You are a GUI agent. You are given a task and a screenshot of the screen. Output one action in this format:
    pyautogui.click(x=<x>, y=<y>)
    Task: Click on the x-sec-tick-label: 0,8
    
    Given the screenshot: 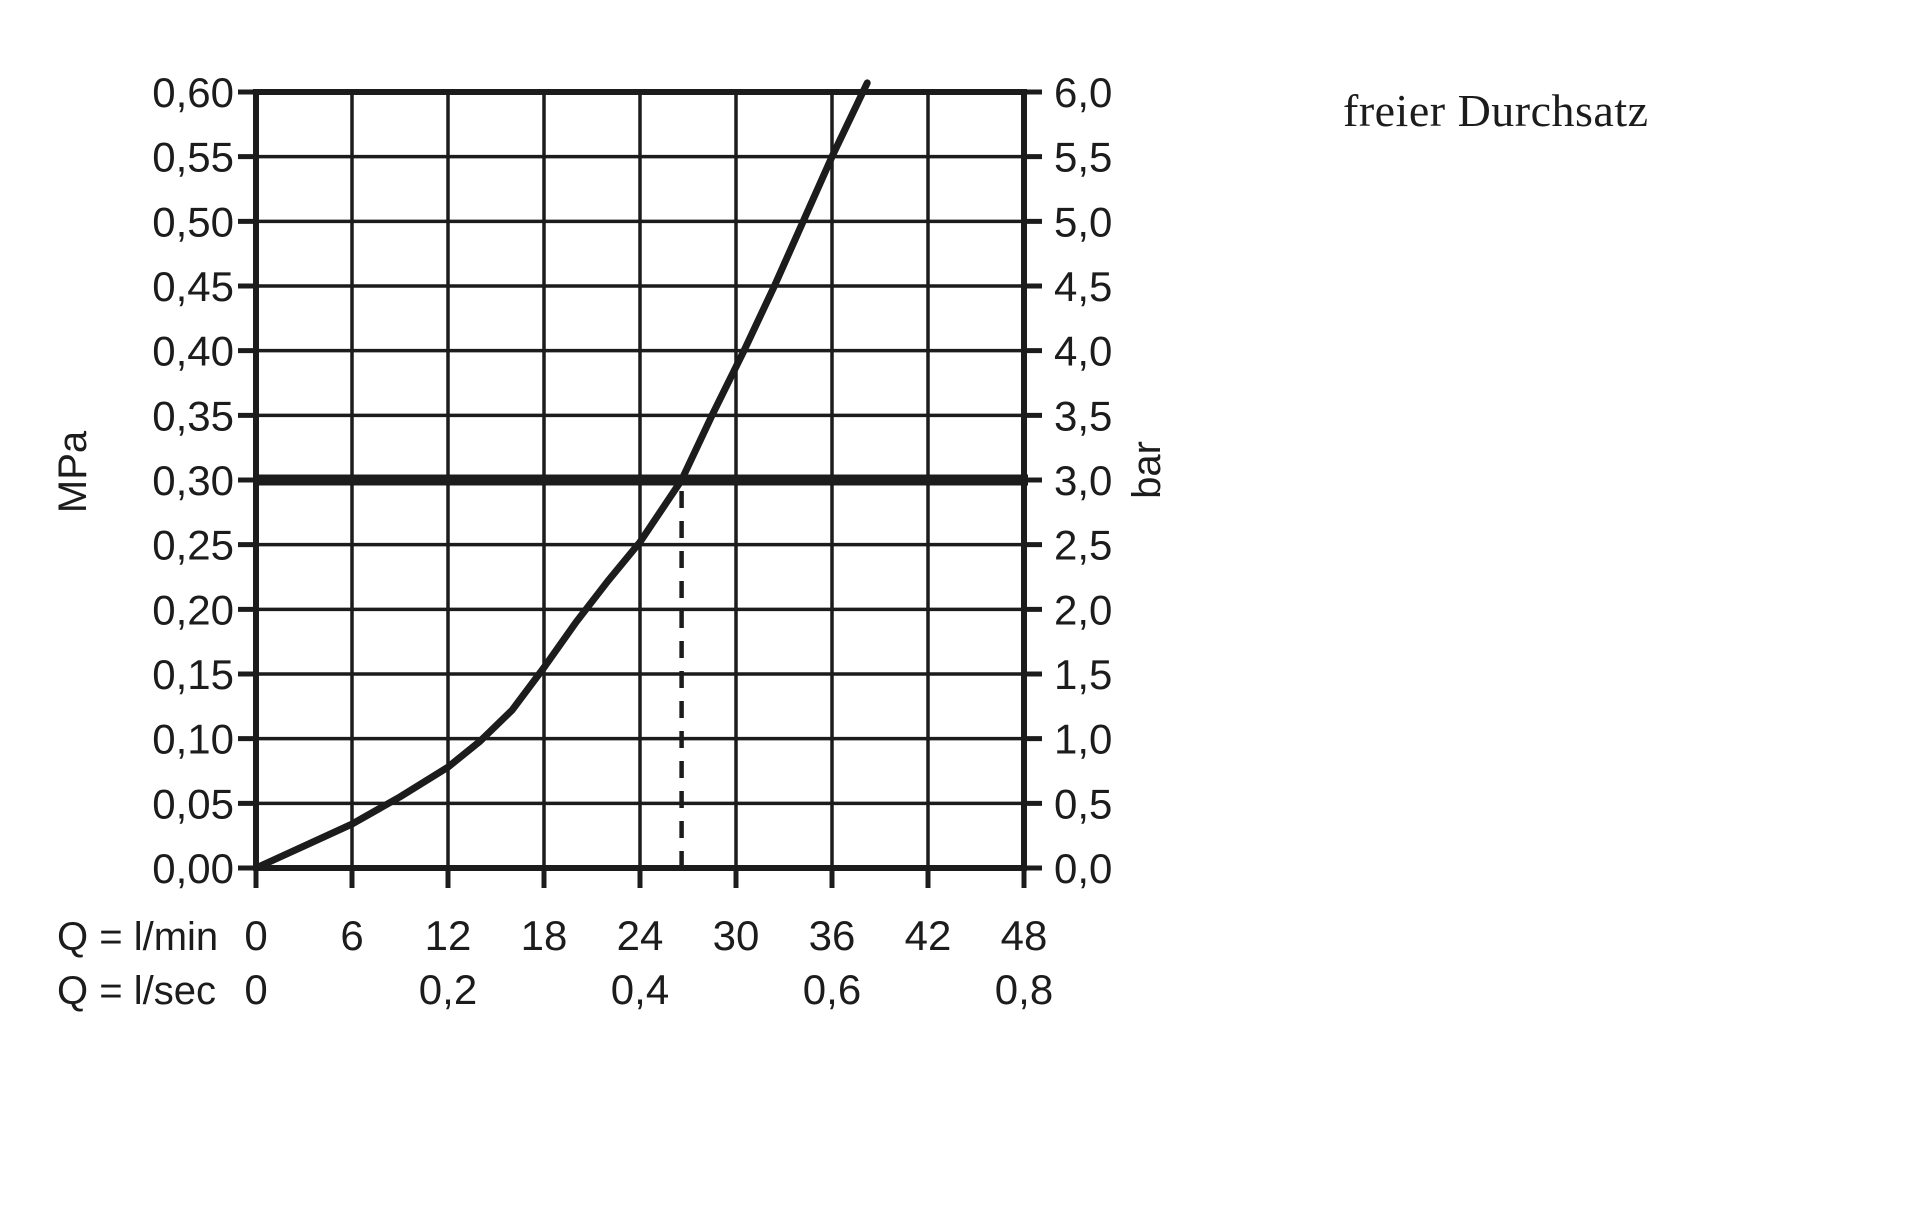 What is the action you would take?
    pyautogui.click(x=1024, y=989)
    